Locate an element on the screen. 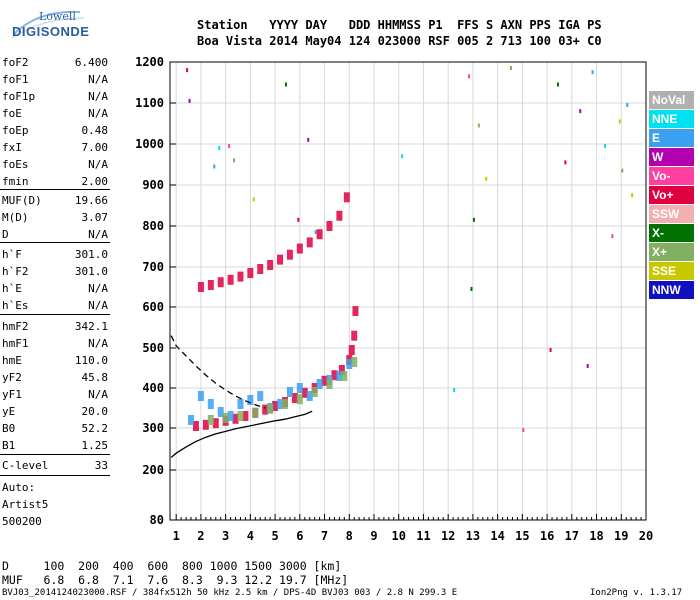 This screenshot has height=600, width=700. param-row: fmin 2.00 is located at coordinates (55, 183).